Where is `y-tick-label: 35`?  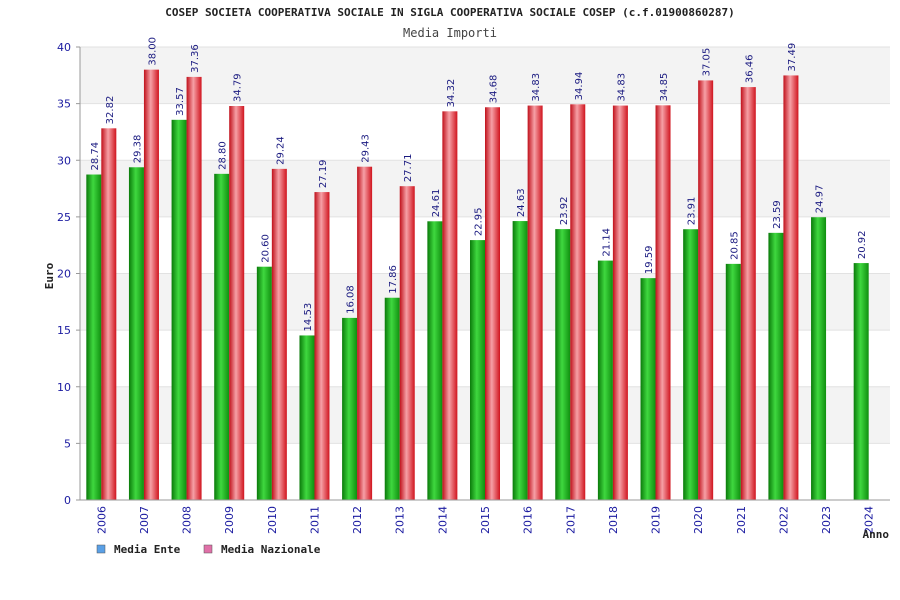 y-tick-label: 35 is located at coordinates (64, 104).